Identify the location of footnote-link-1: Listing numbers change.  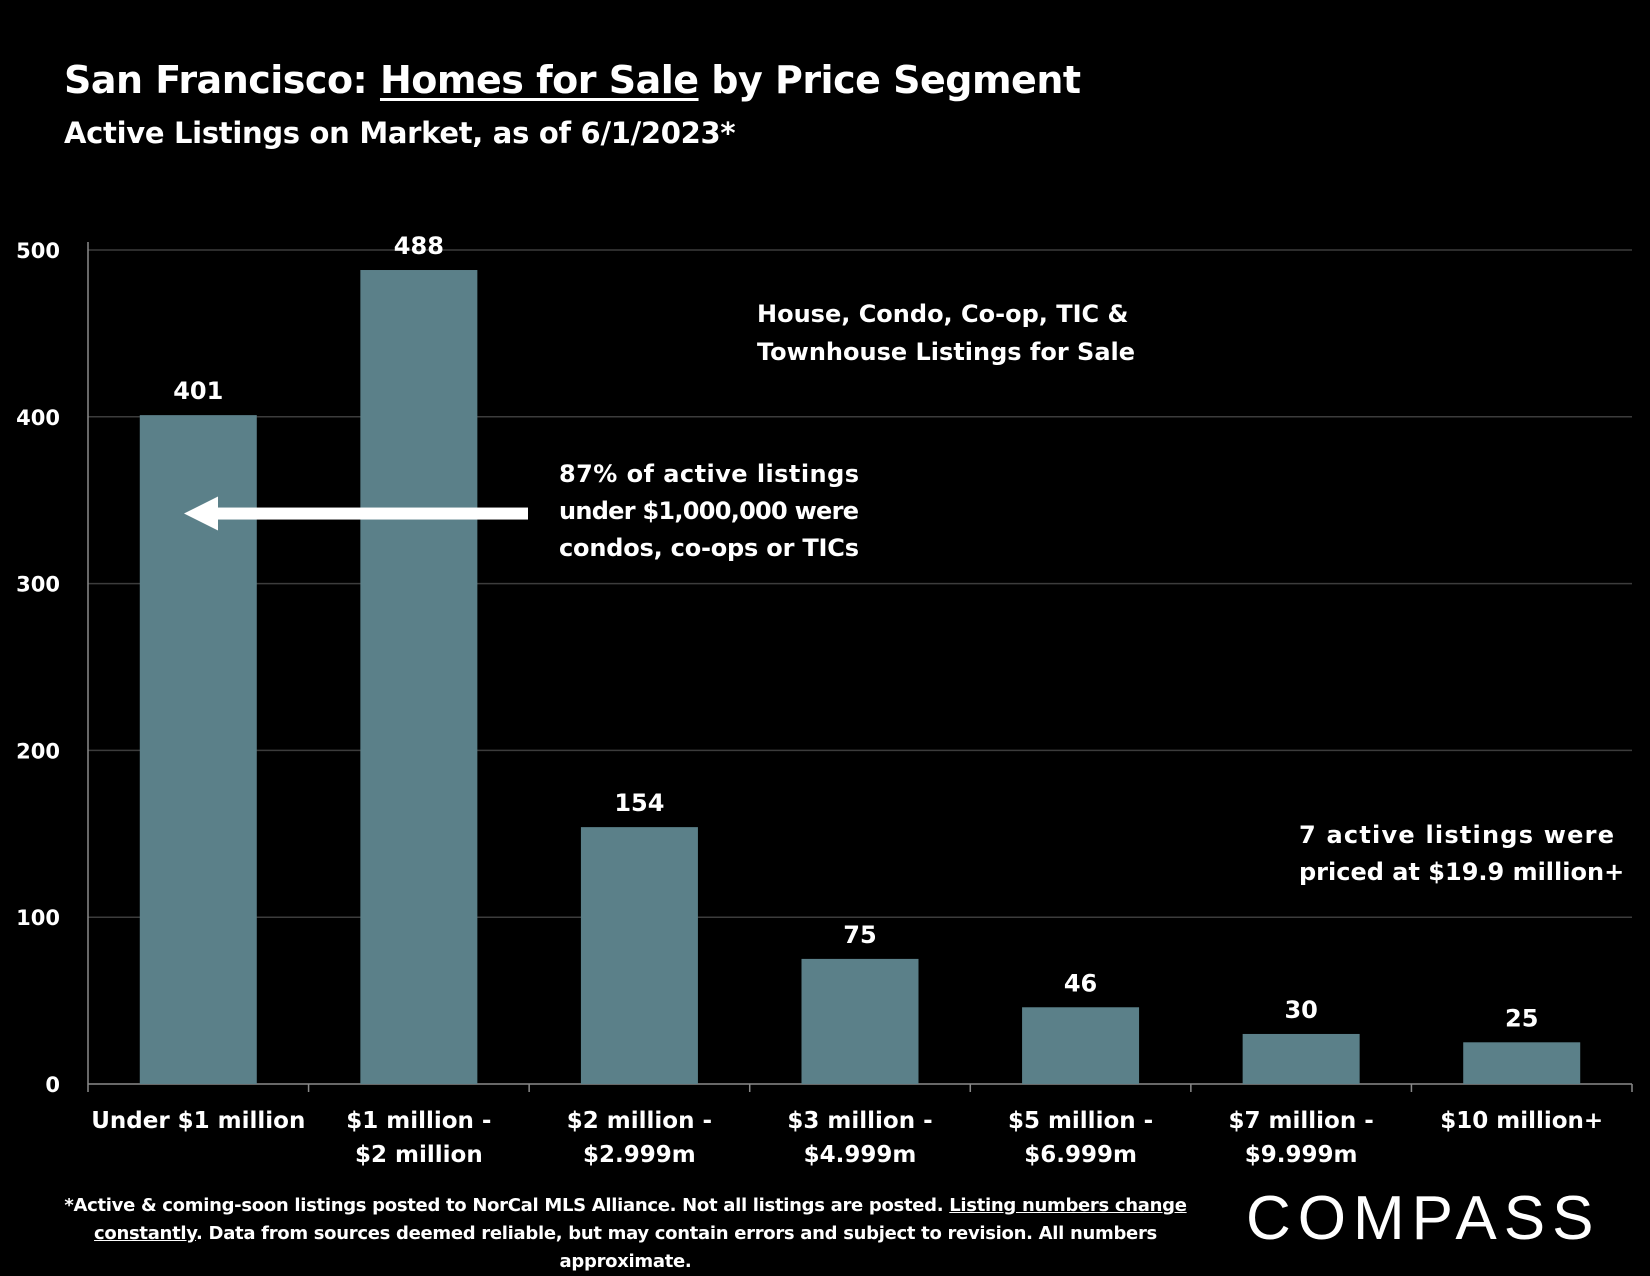
(1068, 1205).